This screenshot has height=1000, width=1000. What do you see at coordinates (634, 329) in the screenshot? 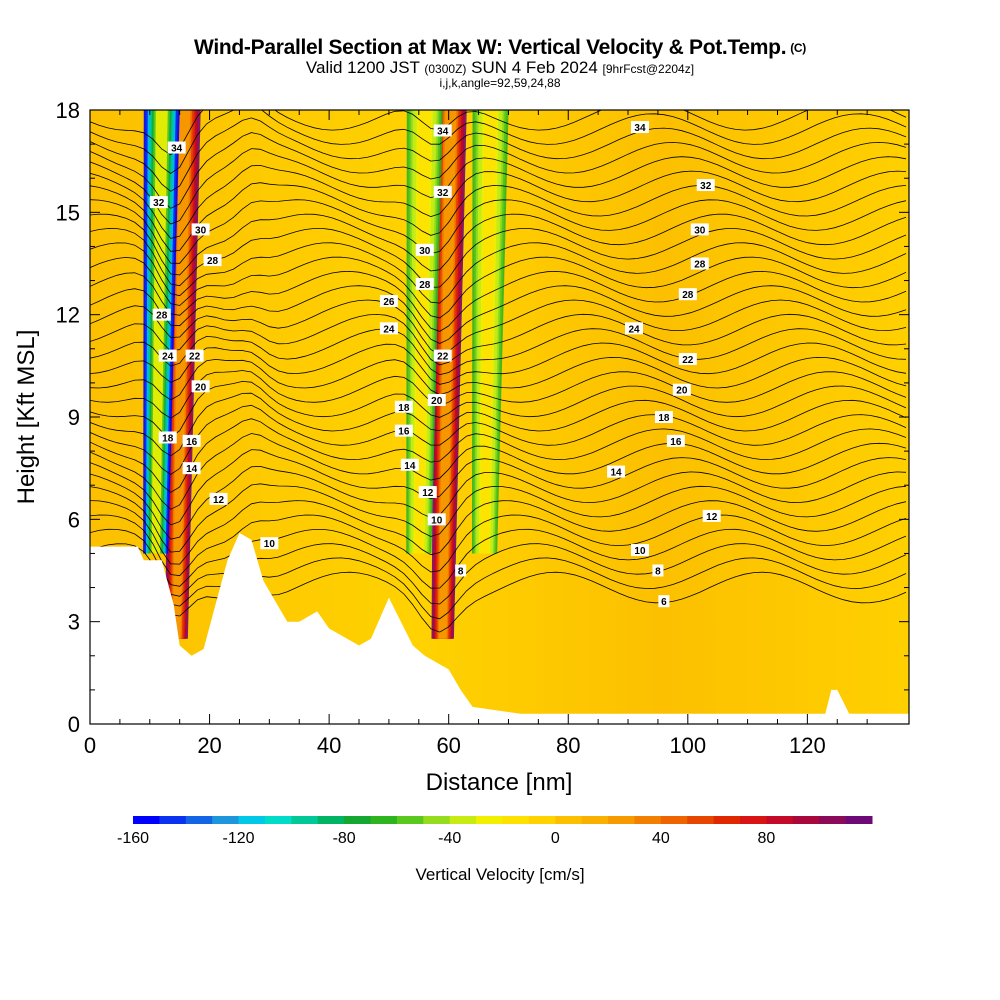
I see `theta-label: 24` at bounding box center [634, 329].